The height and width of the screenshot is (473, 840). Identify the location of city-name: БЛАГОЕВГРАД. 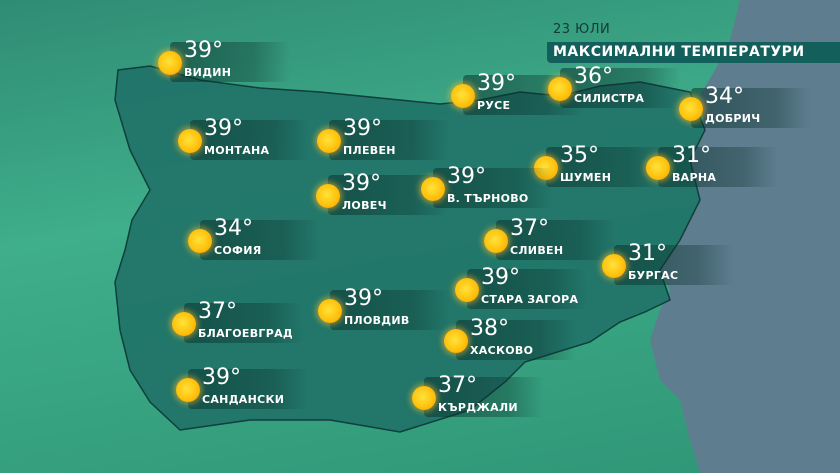
(245, 333).